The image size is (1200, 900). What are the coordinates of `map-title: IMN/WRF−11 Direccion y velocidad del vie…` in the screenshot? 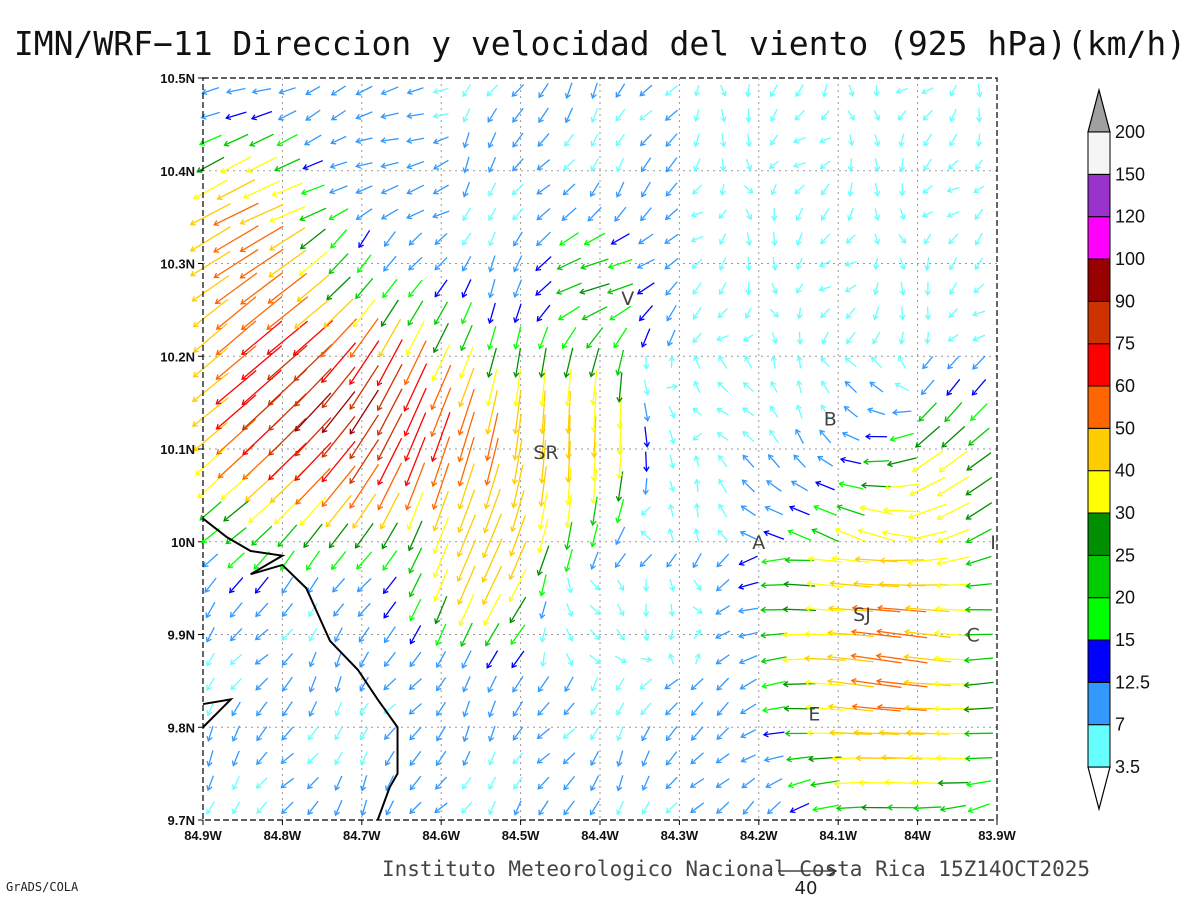 It's located at (600, 43).